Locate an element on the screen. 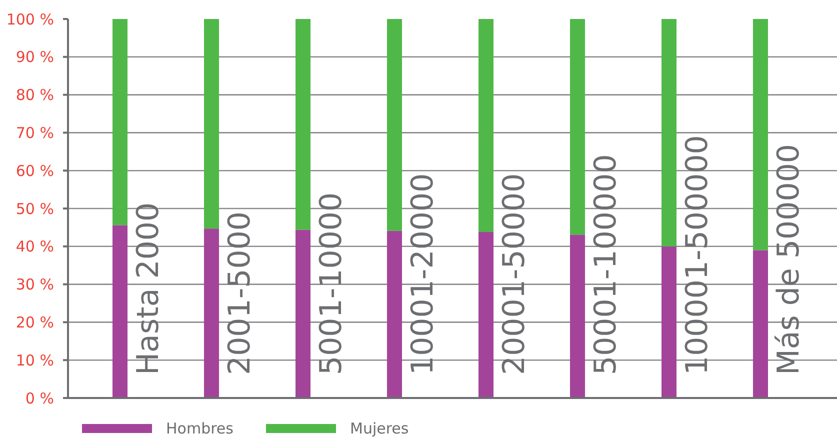 The image size is (837, 437). x-tick-label: 20001-50000 is located at coordinates (514, 274).